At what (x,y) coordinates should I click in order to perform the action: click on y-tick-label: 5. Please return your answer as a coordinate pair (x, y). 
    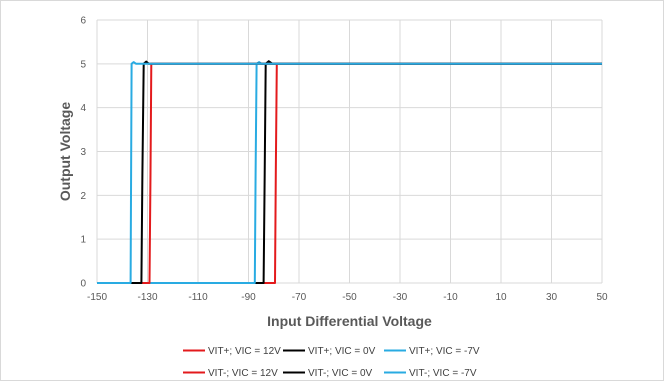
    Looking at the image, I should click on (83, 64).